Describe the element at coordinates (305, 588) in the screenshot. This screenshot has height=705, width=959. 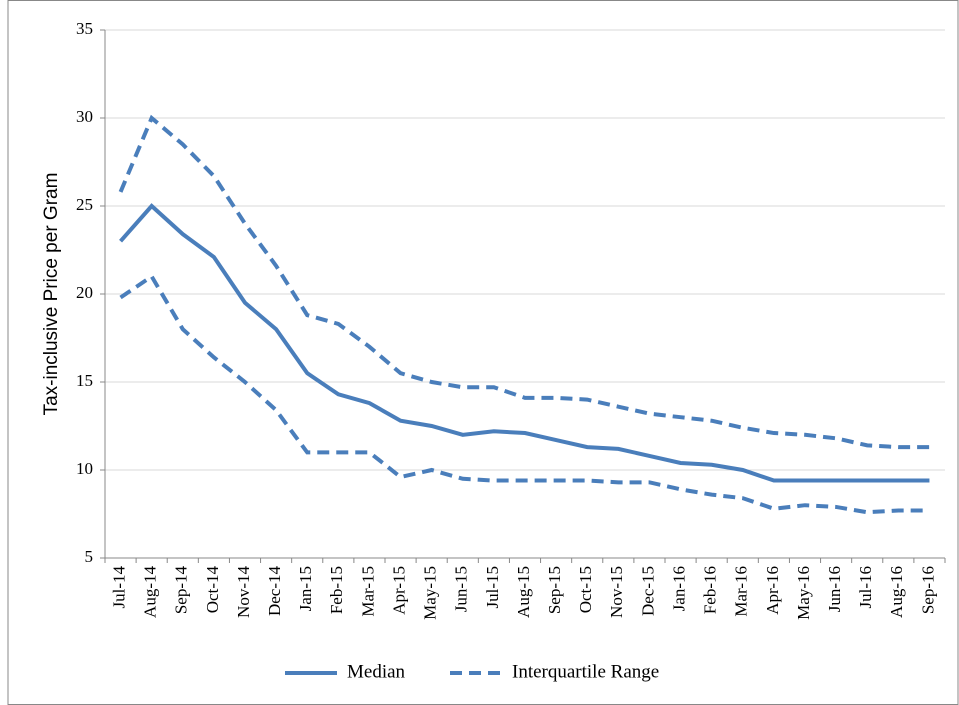
I see `x-tick-label: Jan-15` at that location.